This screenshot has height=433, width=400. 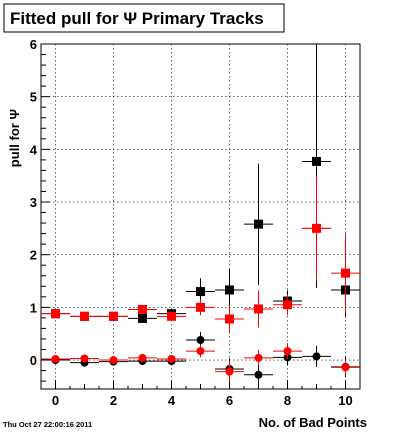 I want to click on x-axis-label: No. of Bad Points, so click(x=313, y=422).